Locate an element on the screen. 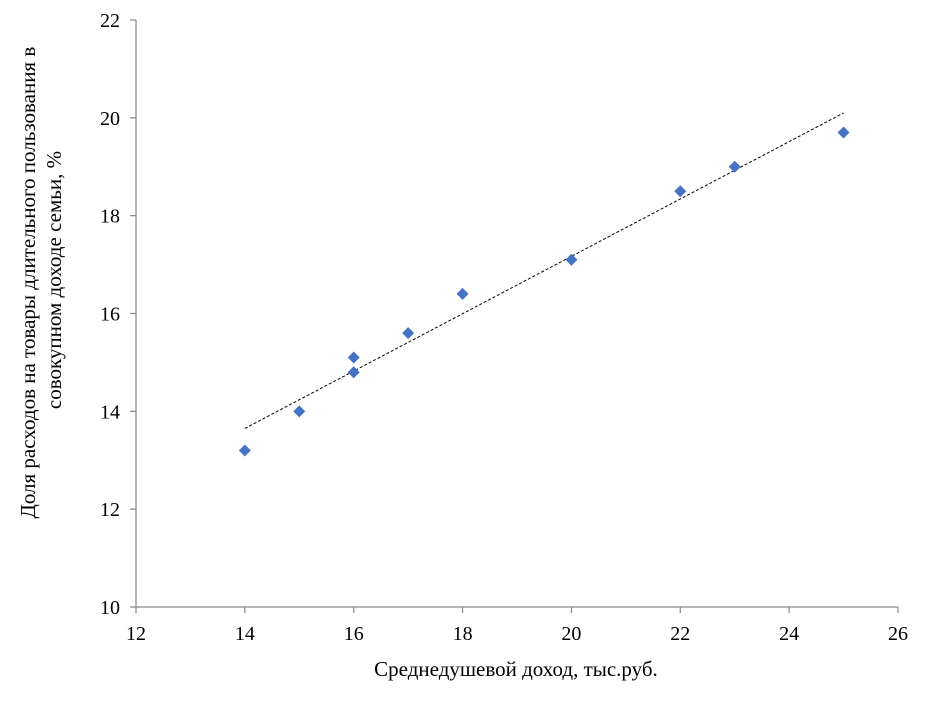 The width and height of the screenshot is (932, 723). x-tick-label: 16 is located at coordinates (354, 634).